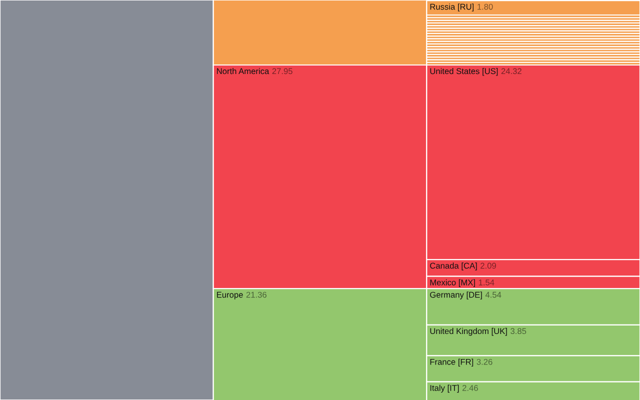 The height and width of the screenshot is (400, 640). What do you see at coordinates (452, 8) in the screenshot?
I see `category-label: Russia [RU]` at bounding box center [452, 8].